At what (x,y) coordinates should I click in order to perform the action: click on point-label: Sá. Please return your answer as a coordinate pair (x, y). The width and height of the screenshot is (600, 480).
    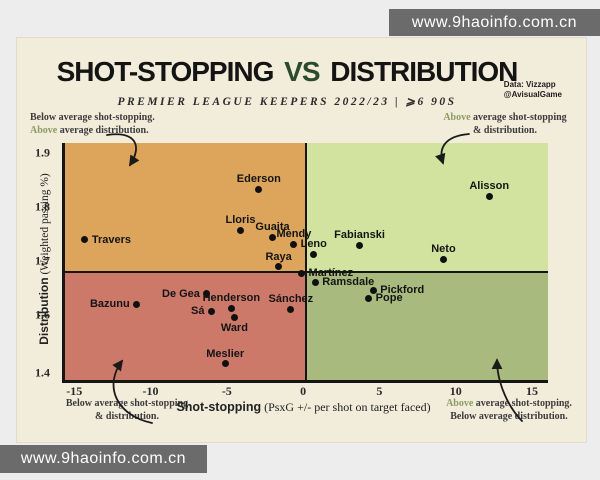
    Looking at the image, I should click on (198, 311).